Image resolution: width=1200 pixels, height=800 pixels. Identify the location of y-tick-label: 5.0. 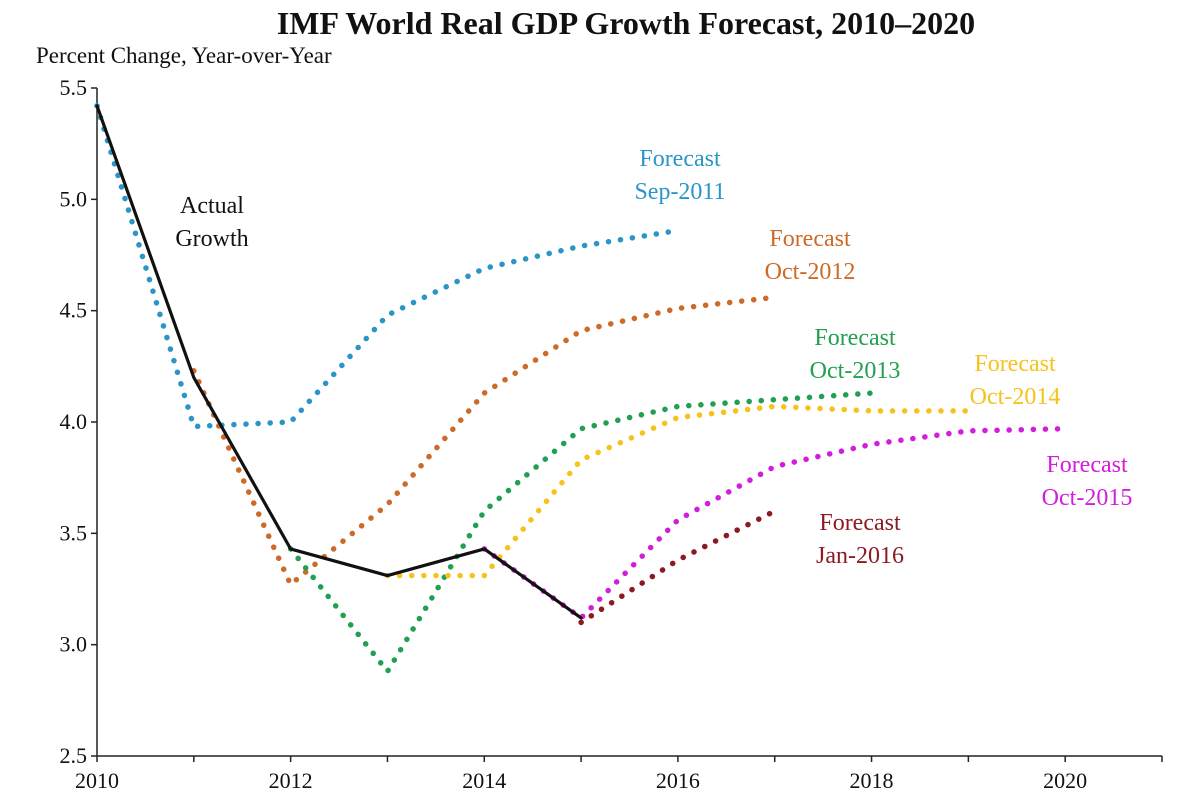
(74, 198).